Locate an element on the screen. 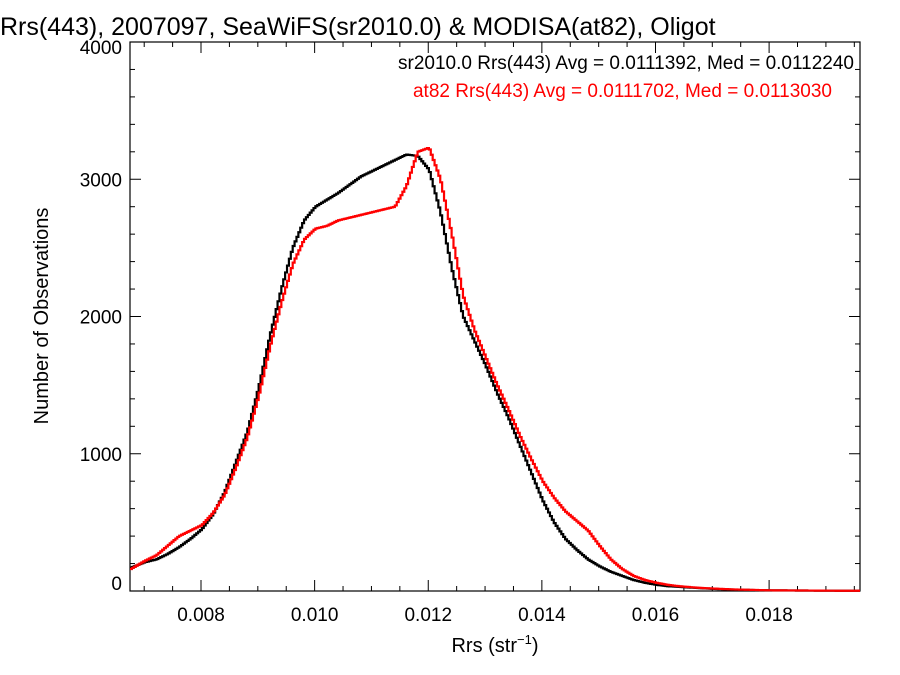 The height and width of the screenshot is (675, 900). x-tick-label: 0.010 is located at coordinates (315, 615).